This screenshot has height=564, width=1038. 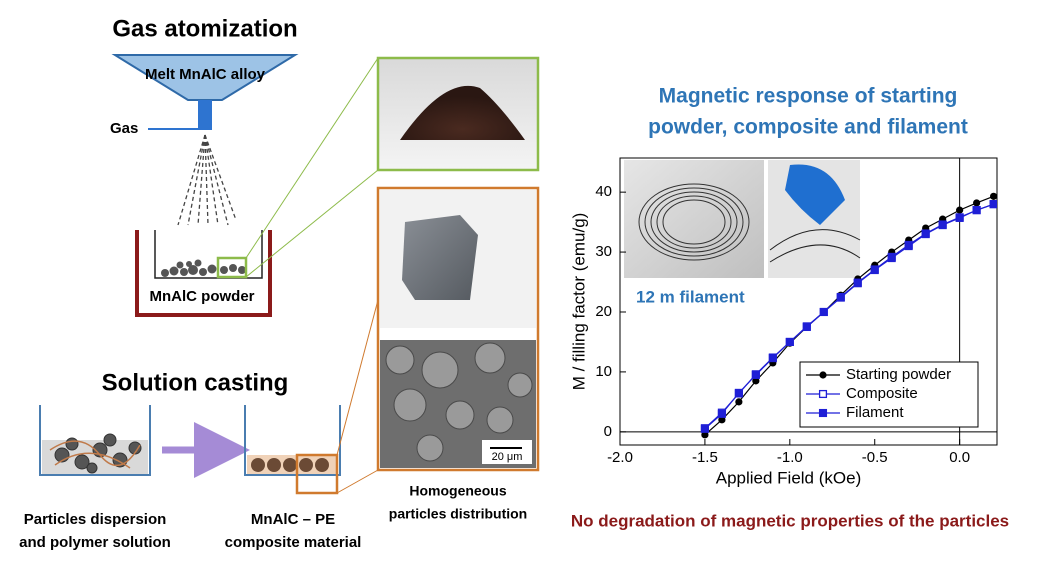 I want to click on polymer-chains, so click(x=95, y=454).